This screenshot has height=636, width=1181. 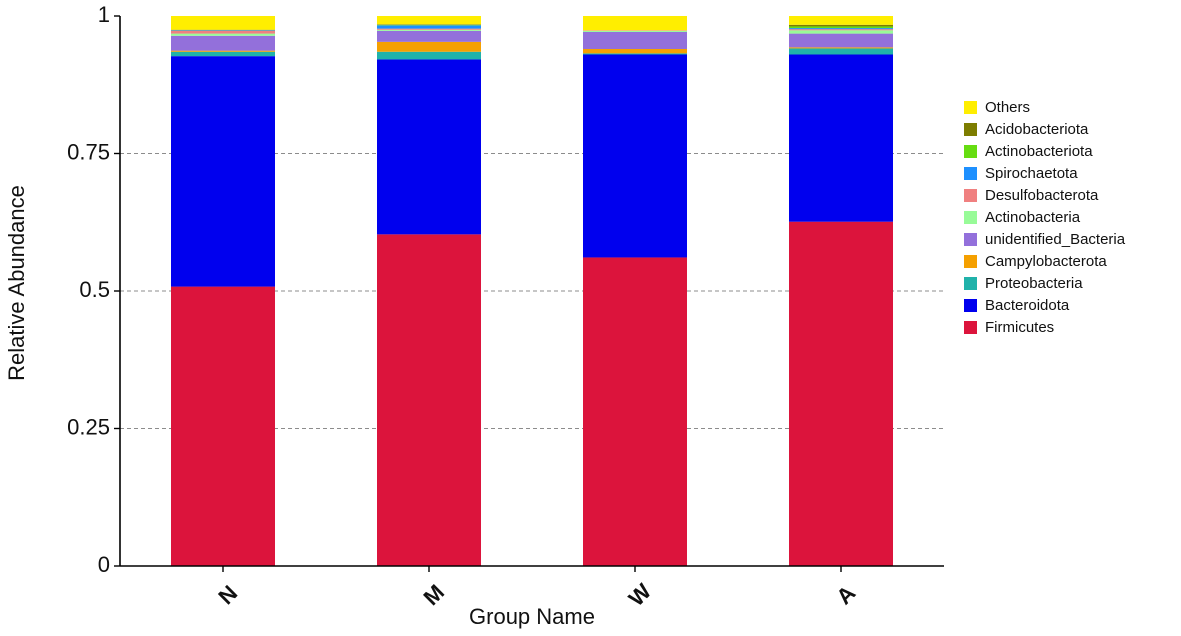 I want to click on legend-label: Firmicutes, so click(x=1020, y=327).